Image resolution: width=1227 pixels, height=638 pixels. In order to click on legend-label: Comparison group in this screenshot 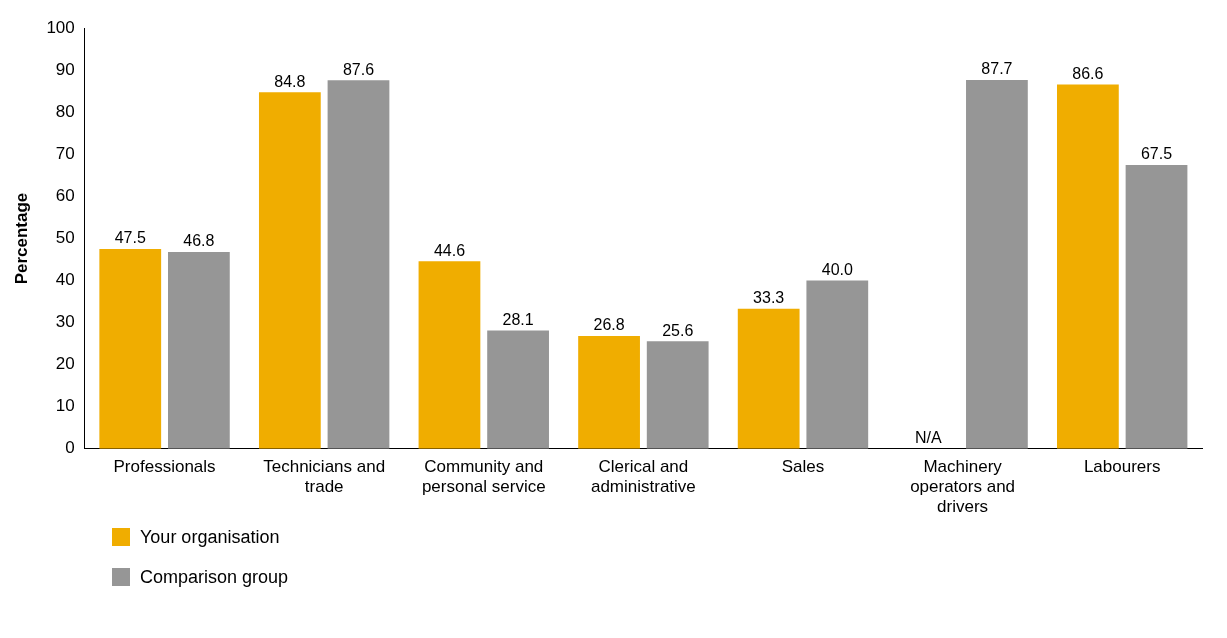, I will do `click(214, 577)`.